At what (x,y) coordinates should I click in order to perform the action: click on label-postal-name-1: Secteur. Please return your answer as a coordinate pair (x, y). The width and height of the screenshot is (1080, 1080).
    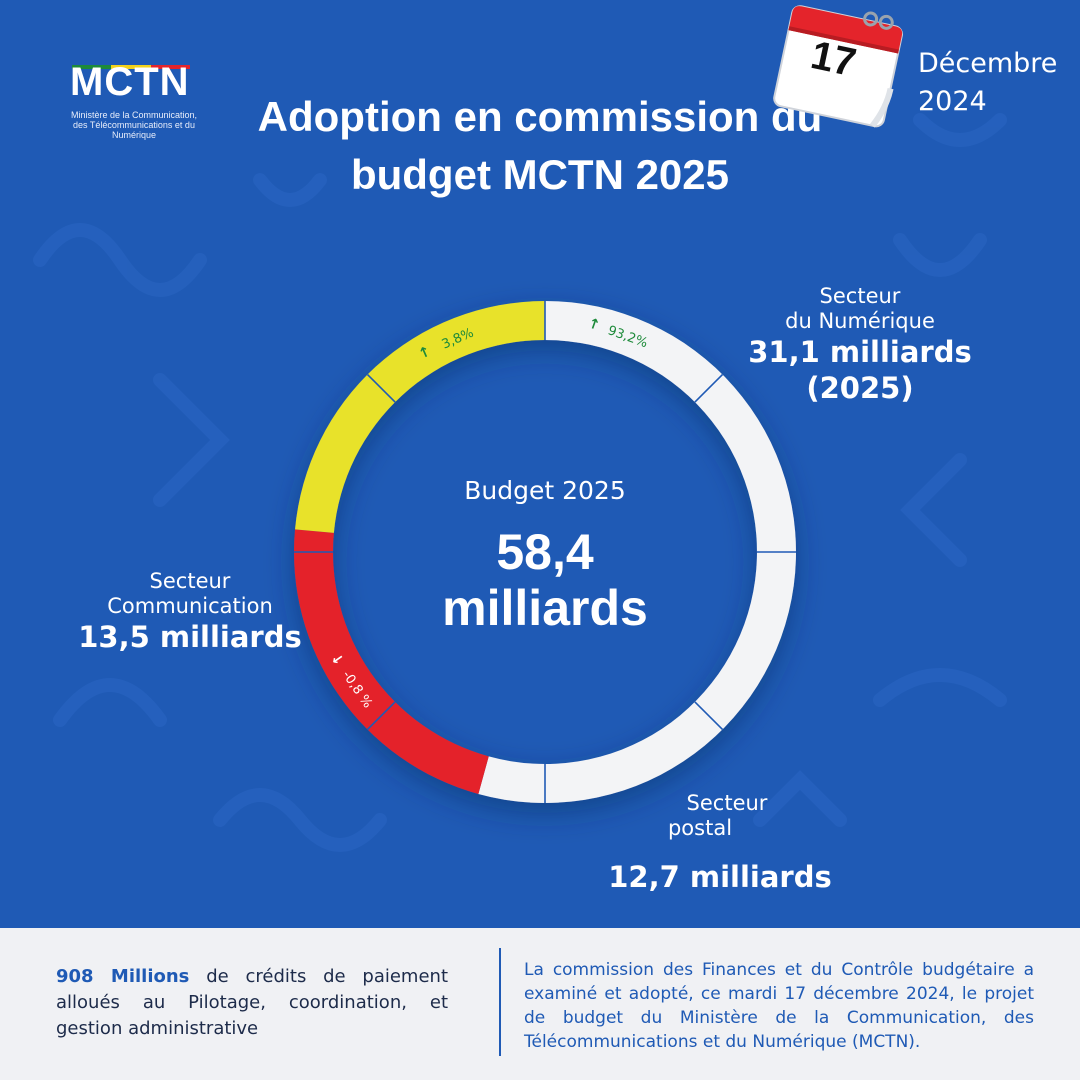
    Looking at the image, I should click on (727, 803).